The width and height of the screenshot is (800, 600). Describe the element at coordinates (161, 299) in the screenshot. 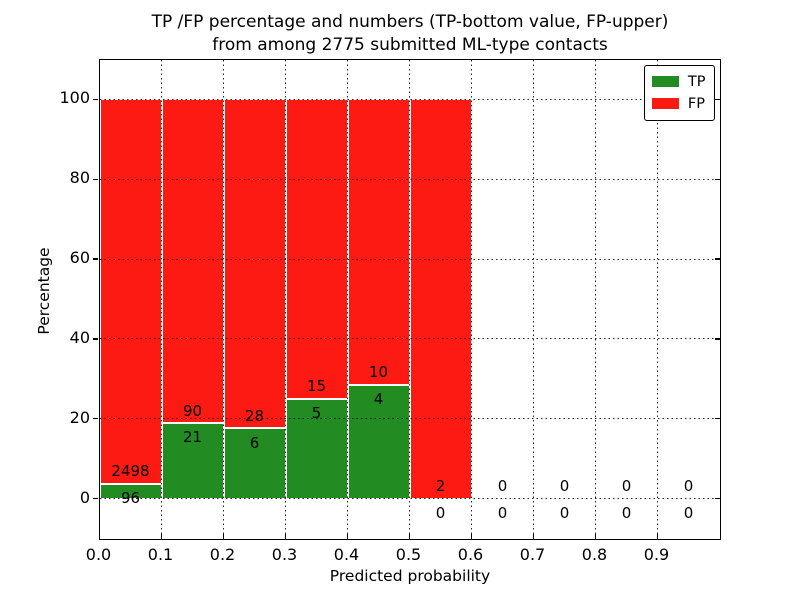

I see `x-gridline-0.1` at that location.